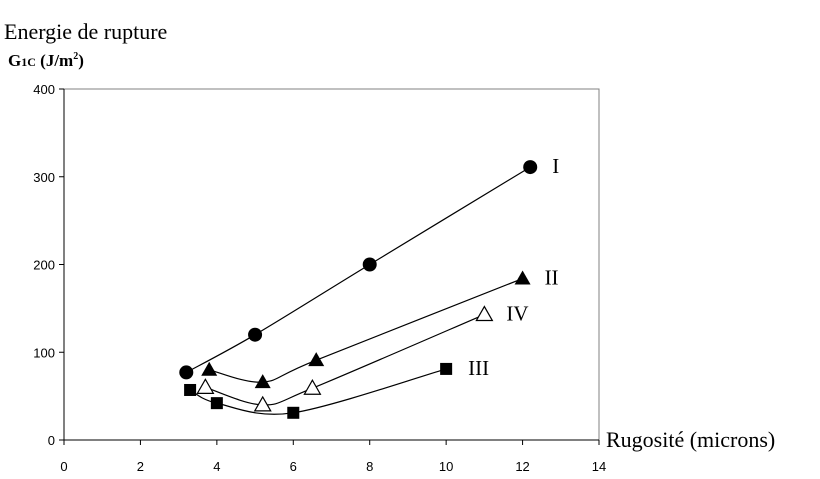  Describe the element at coordinates (369, 466) in the screenshot. I see `x-tick-label: 8` at that location.